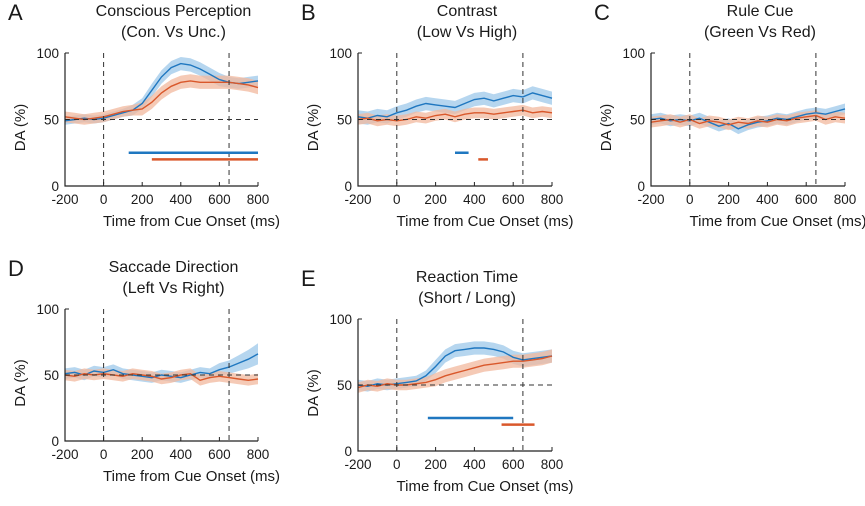 Image resolution: width=865 pixels, height=506 pixels. What do you see at coordinates (760, 11) in the screenshot?
I see `panel-title: Rule Cue` at bounding box center [760, 11].